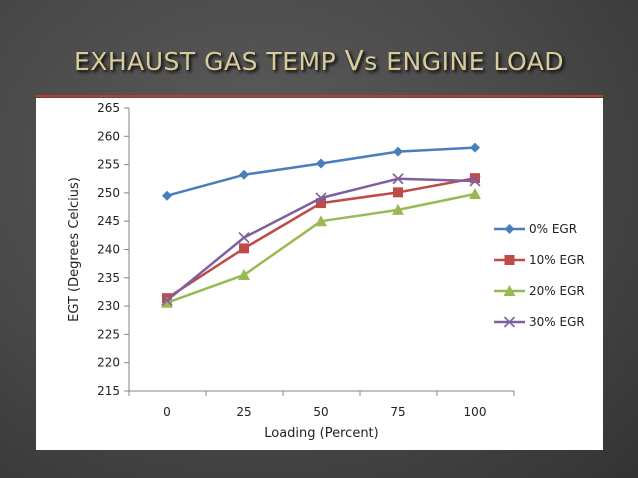  I want to click on y-tick-label: 220, so click(108, 363).